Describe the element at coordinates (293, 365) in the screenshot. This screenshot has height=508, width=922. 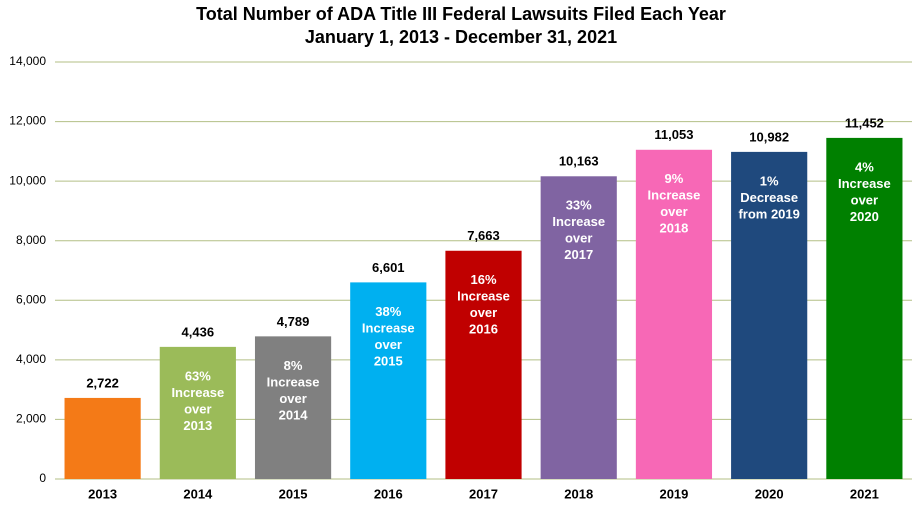
I see `bar-annotation: 8%` at that location.